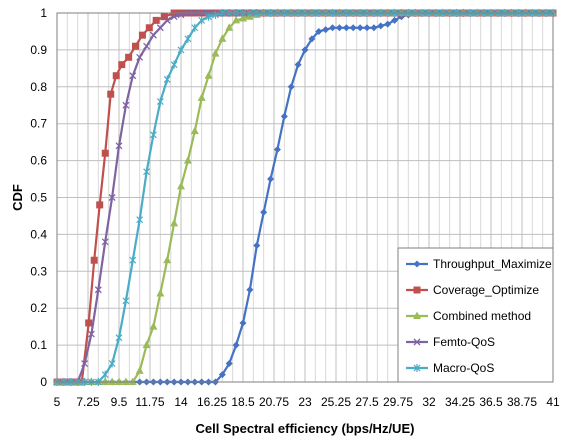  Describe the element at coordinates (367, 402) in the screenshot. I see `x-tick-label: 27.5` at that location.